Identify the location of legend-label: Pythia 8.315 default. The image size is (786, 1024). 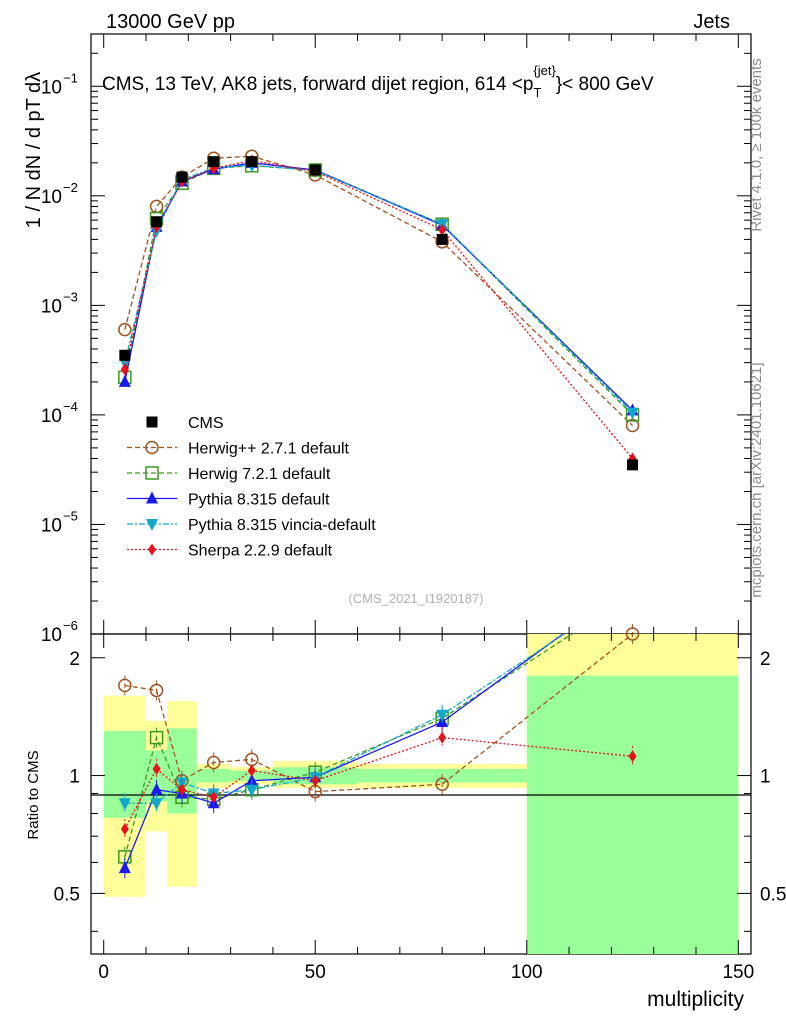
(259, 500).